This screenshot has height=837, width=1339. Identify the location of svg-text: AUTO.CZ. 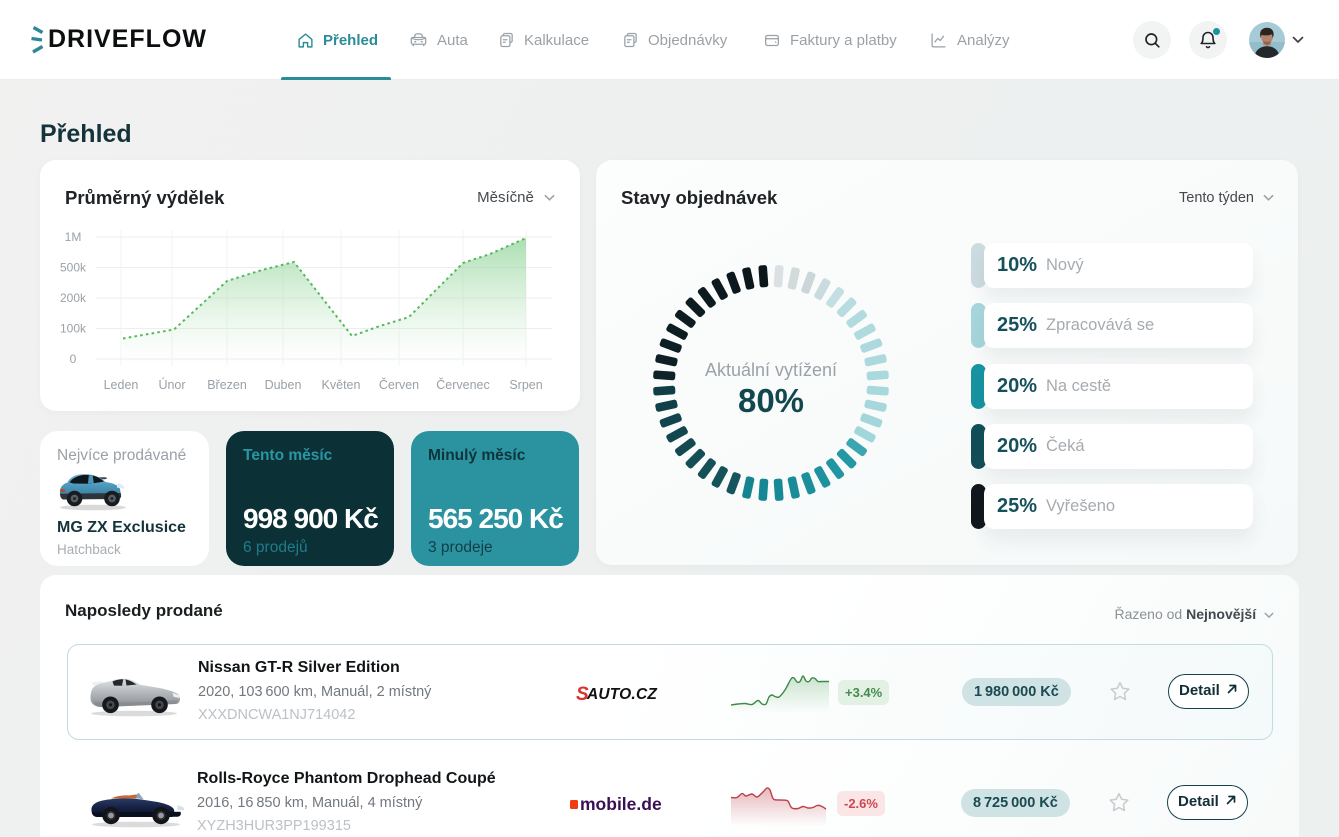
(621, 694).